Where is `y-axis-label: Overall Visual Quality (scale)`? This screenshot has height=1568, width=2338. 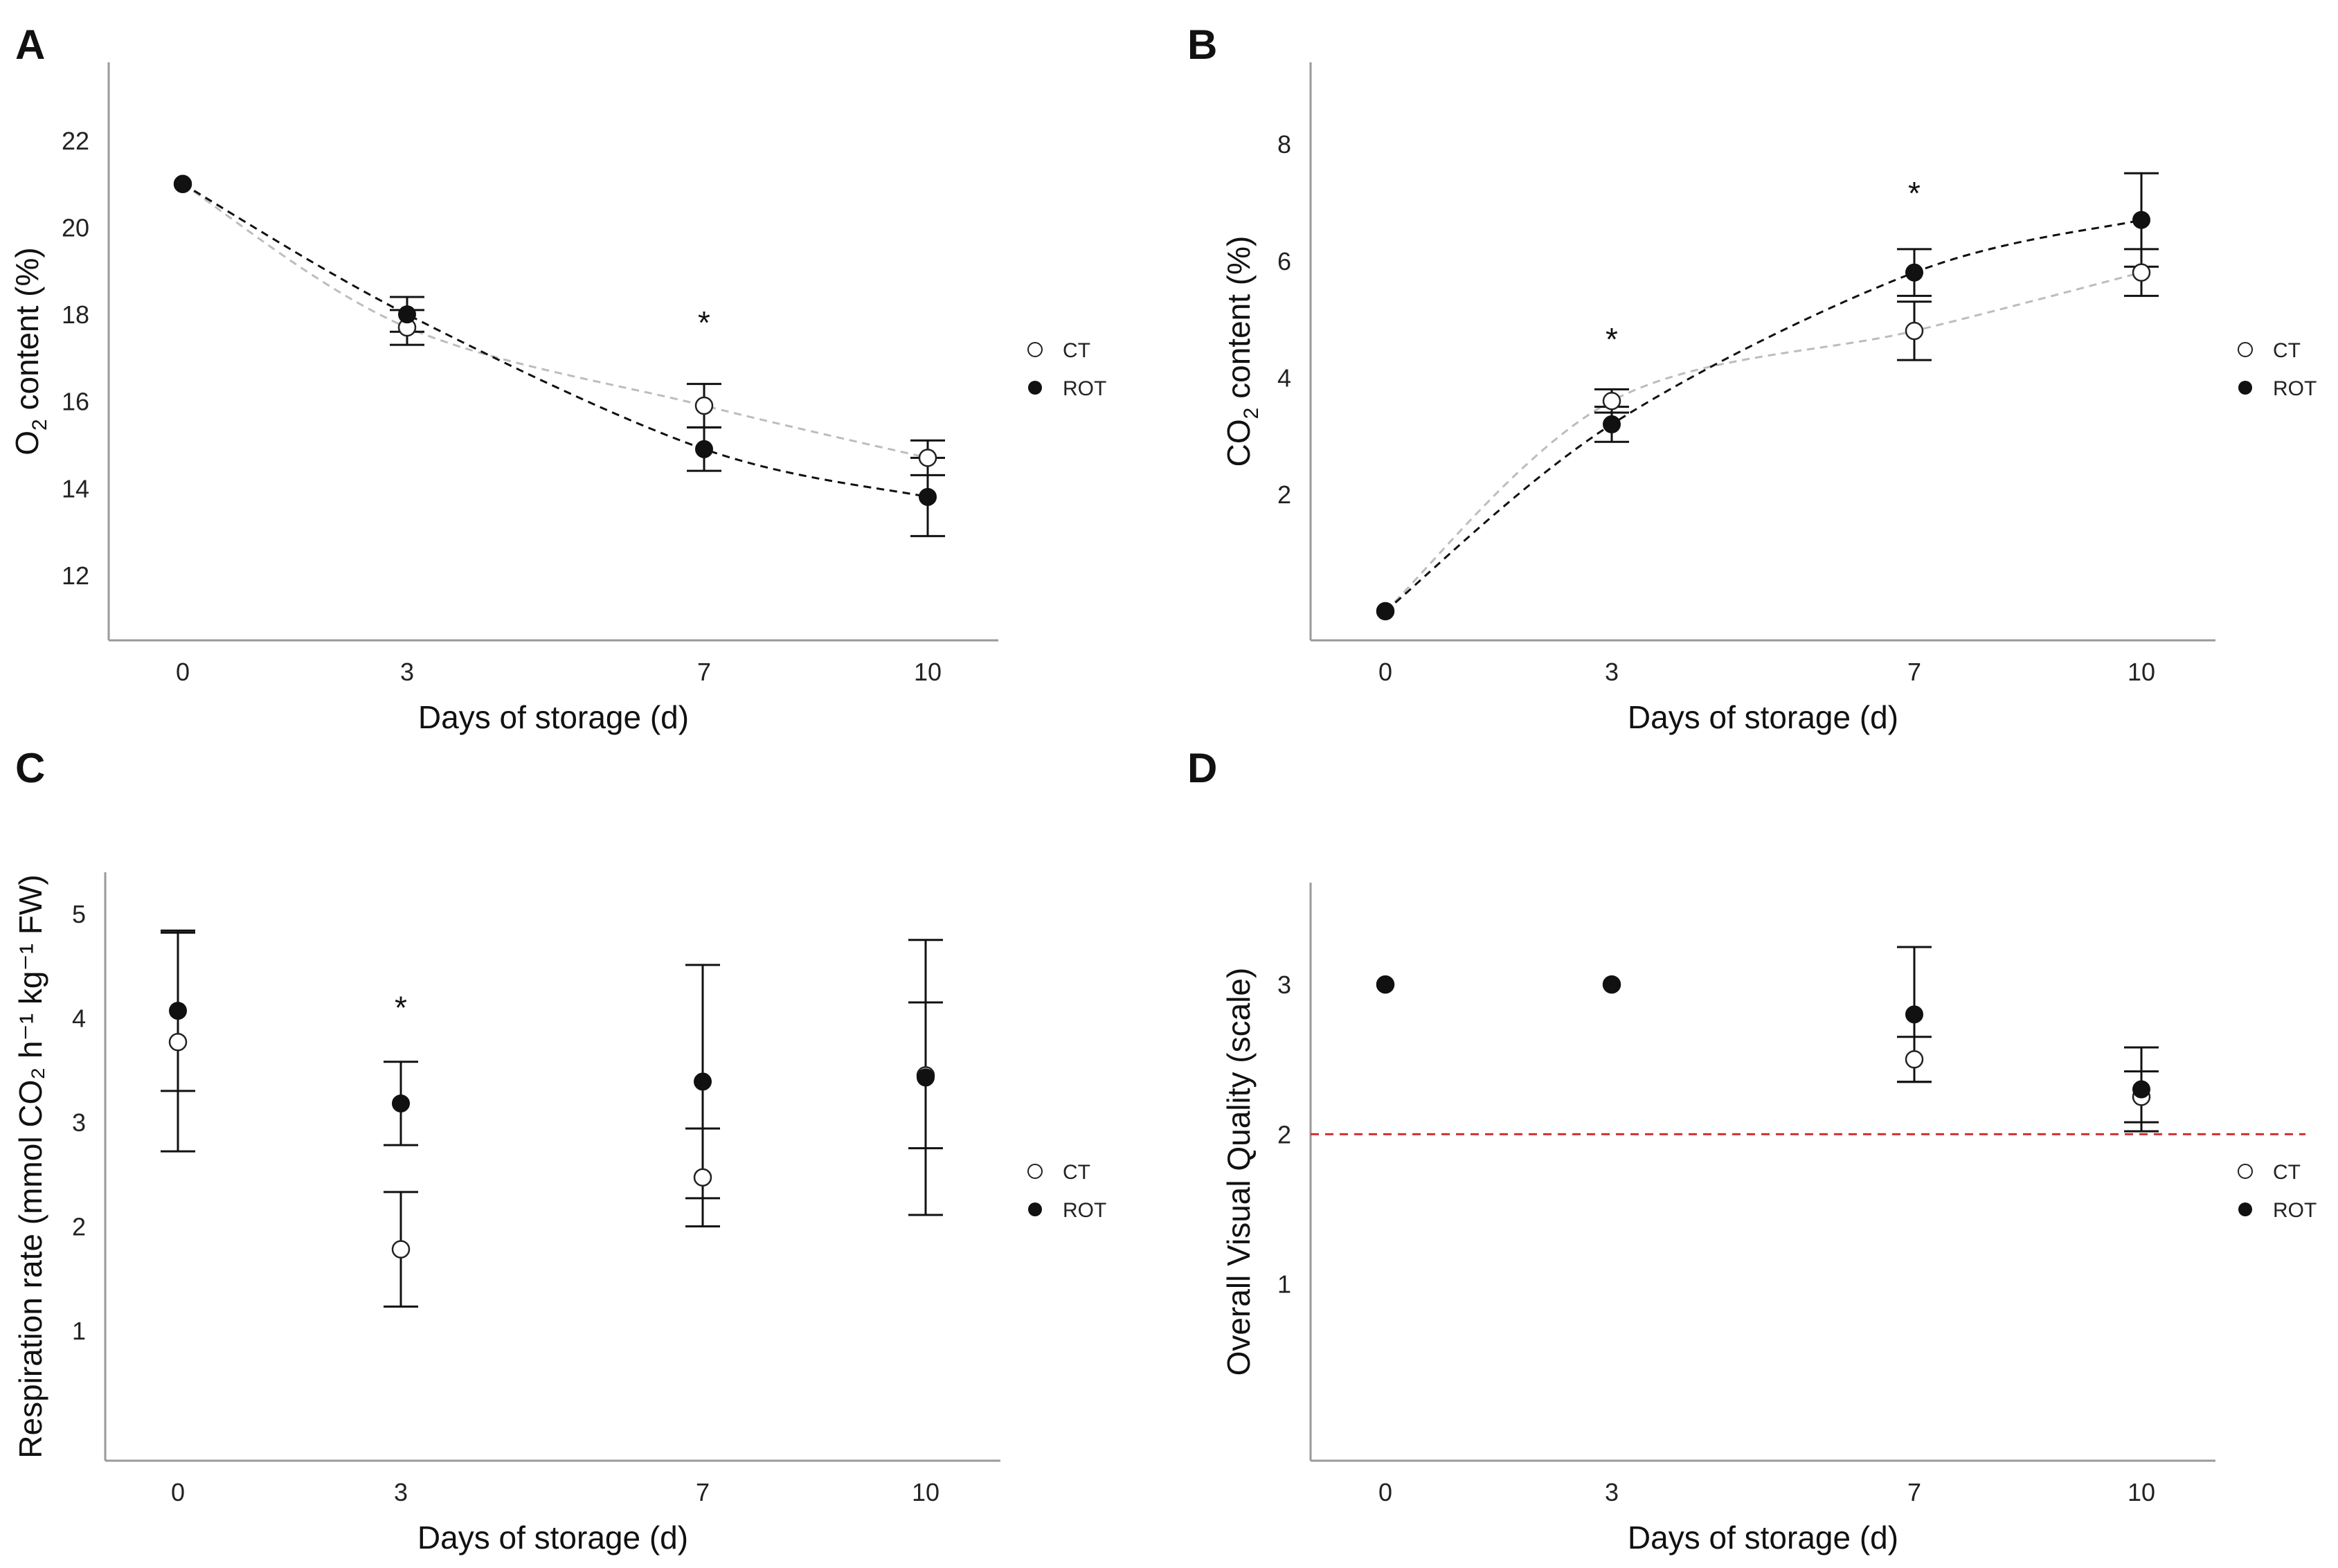
y-axis-label: Overall Visual Quality (scale) is located at coordinates (1239, 1172).